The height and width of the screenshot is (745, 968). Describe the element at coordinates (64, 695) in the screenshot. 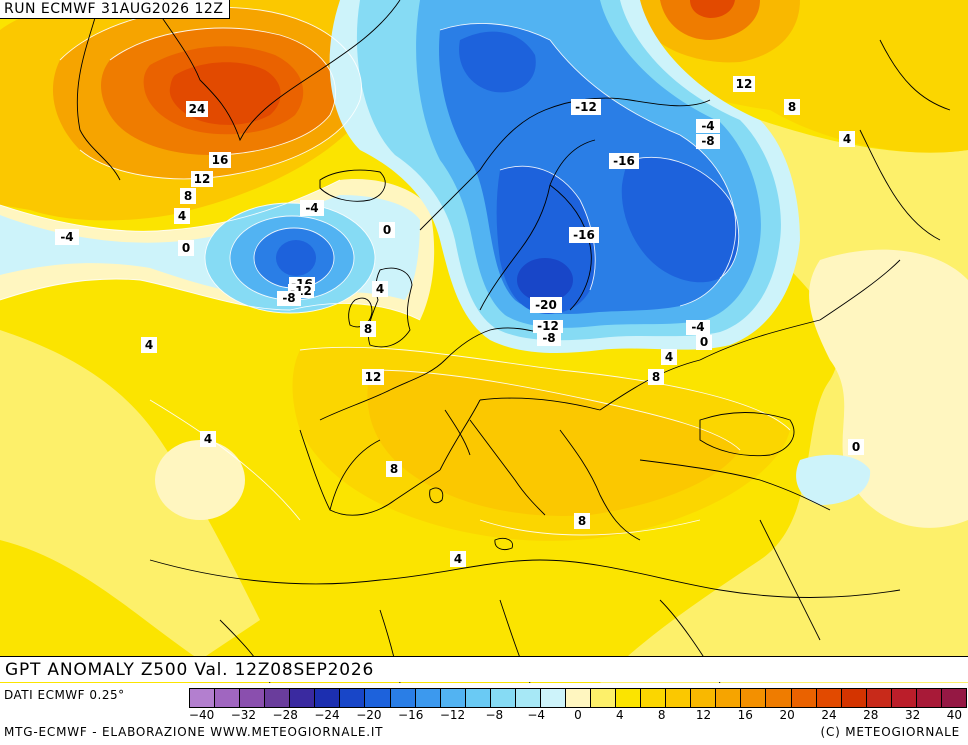

I see `data-source-label: DATI ECMWF 0.25°` at that location.